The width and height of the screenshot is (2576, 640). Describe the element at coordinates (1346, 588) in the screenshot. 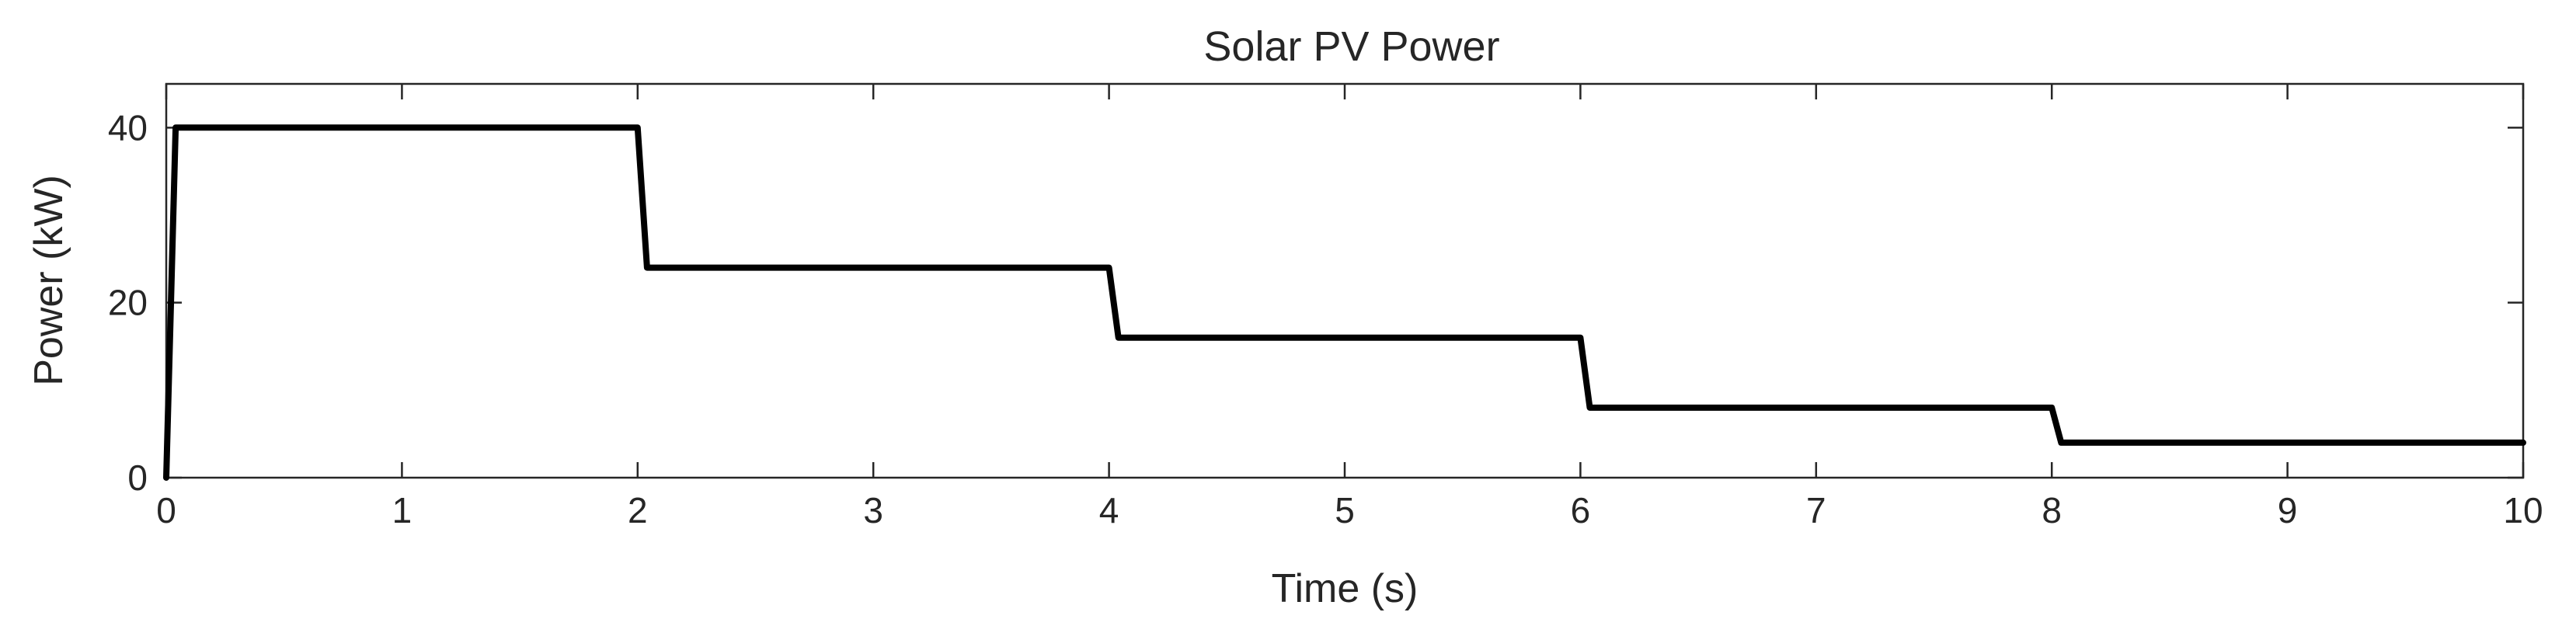

I see `x-axis-label: Time (s)` at that location.